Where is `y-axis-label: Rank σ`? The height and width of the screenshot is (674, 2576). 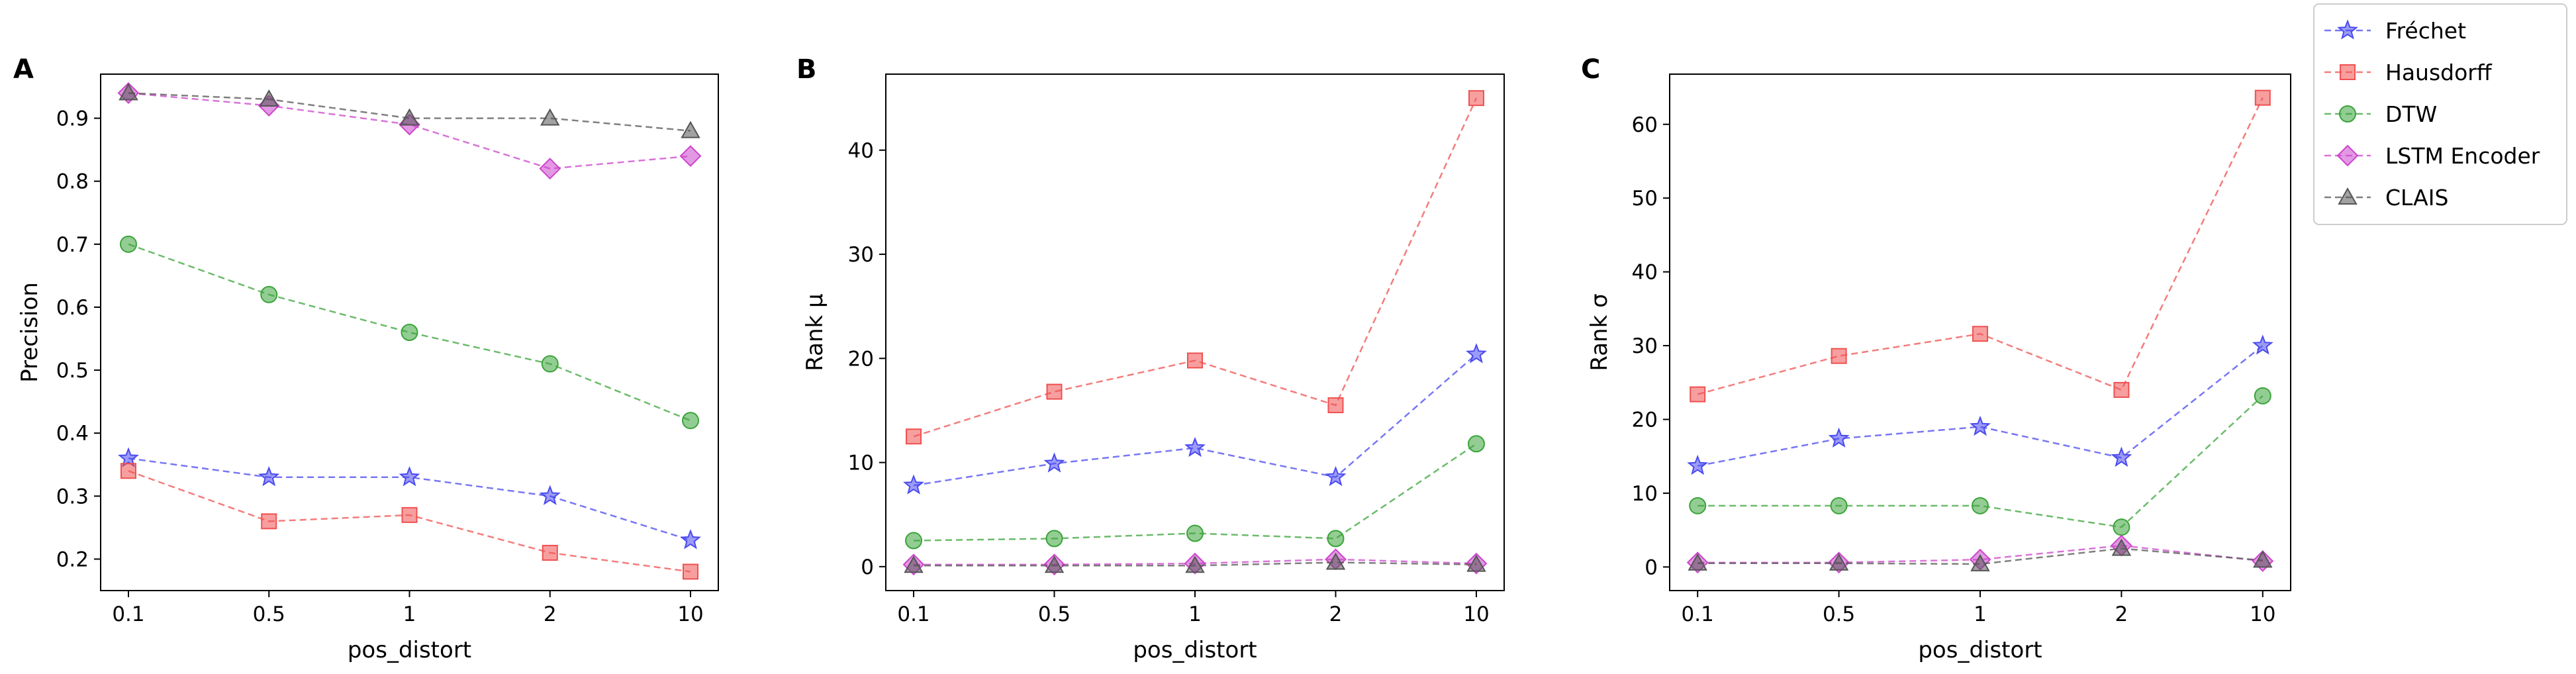
y-axis-label: Rank σ is located at coordinates (1599, 332).